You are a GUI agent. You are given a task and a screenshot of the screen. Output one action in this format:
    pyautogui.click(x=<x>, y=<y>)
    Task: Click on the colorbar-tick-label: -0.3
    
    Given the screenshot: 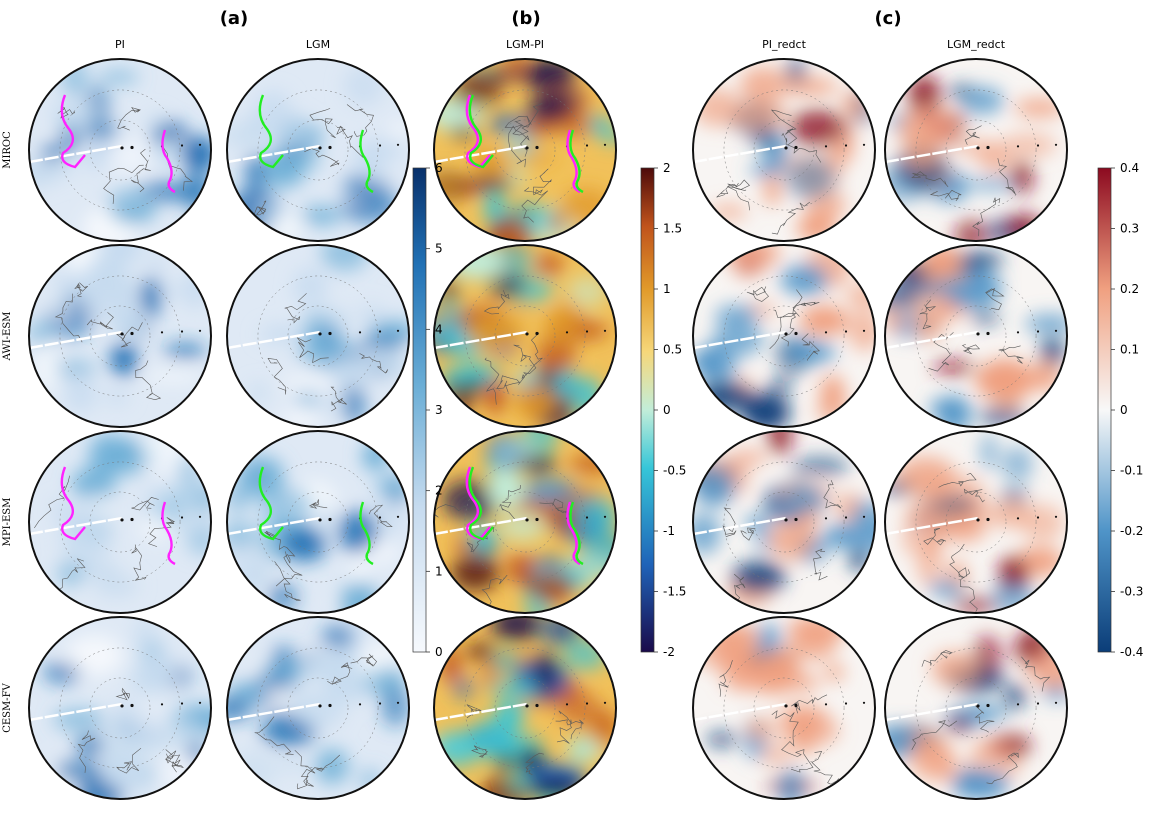 What is the action you would take?
    pyautogui.click(x=1131, y=592)
    